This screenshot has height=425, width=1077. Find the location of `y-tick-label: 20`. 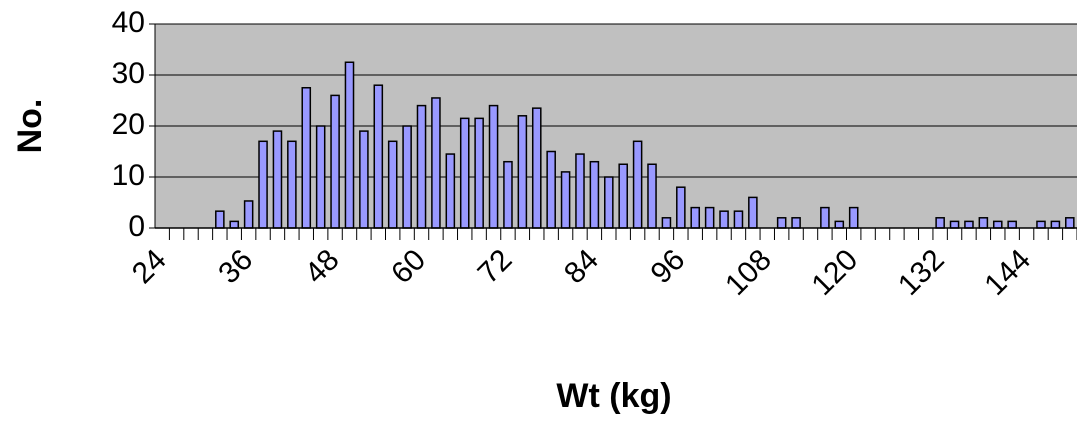

y-tick-label: 20 is located at coordinates (128, 124).